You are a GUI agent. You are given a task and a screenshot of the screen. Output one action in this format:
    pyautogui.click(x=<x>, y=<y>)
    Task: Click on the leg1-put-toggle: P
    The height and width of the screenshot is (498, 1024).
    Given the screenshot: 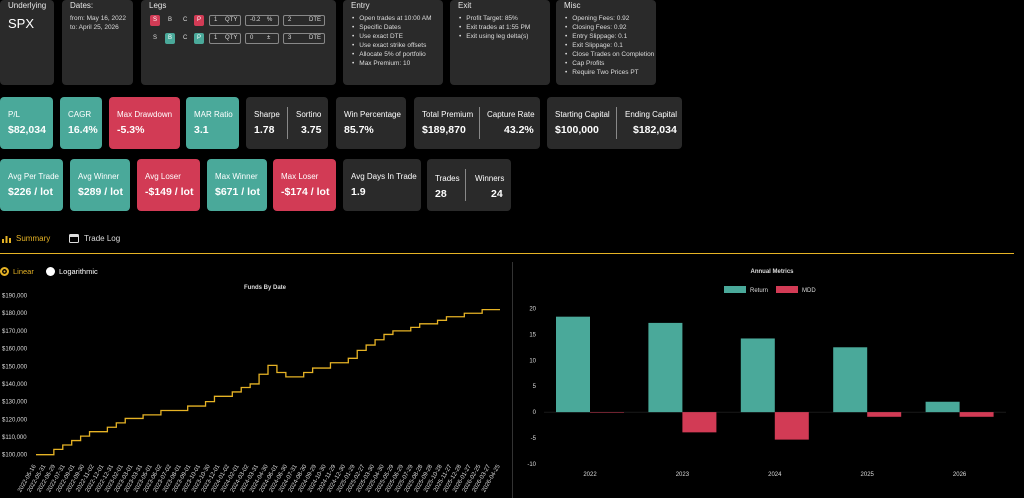 What is the action you would take?
    pyautogui.click(x=199, y=20)
    